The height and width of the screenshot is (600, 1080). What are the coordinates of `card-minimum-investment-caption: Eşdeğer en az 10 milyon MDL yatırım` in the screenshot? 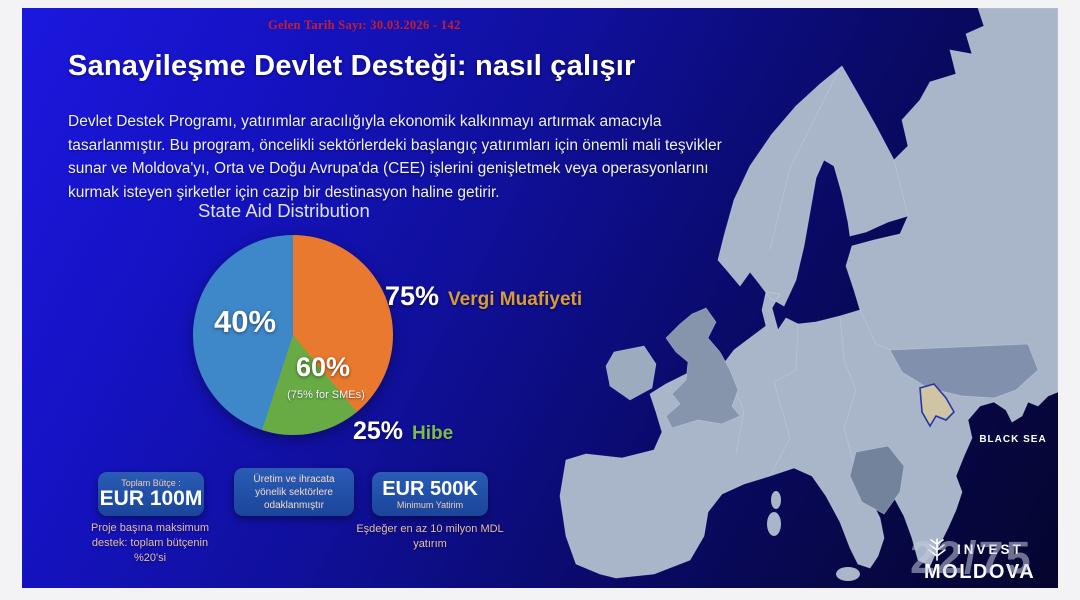 It's located at (430, 536).